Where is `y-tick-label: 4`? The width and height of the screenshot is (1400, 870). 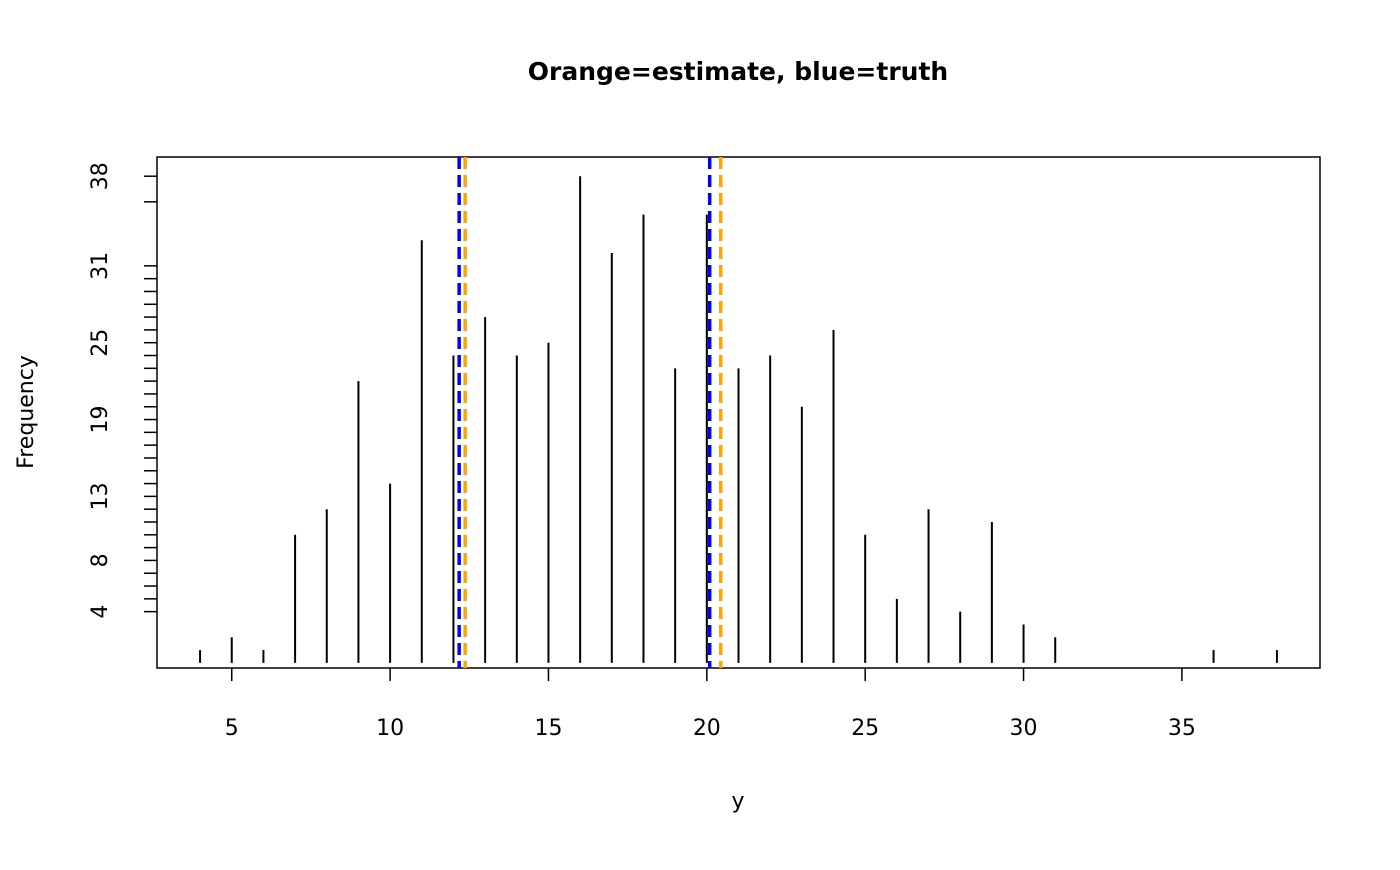 y-tick-label: 4 is located at coordinates (100, 612).